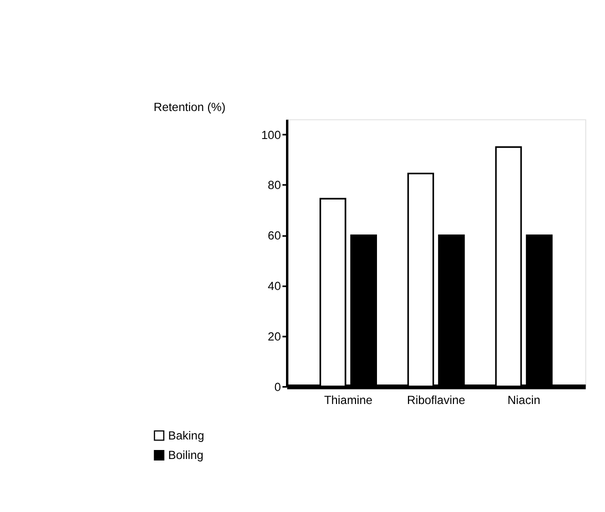  Describe the element at coordinates (190, 107) in the screenshot. I see `y-axis-title: Retention (%)` at that location.